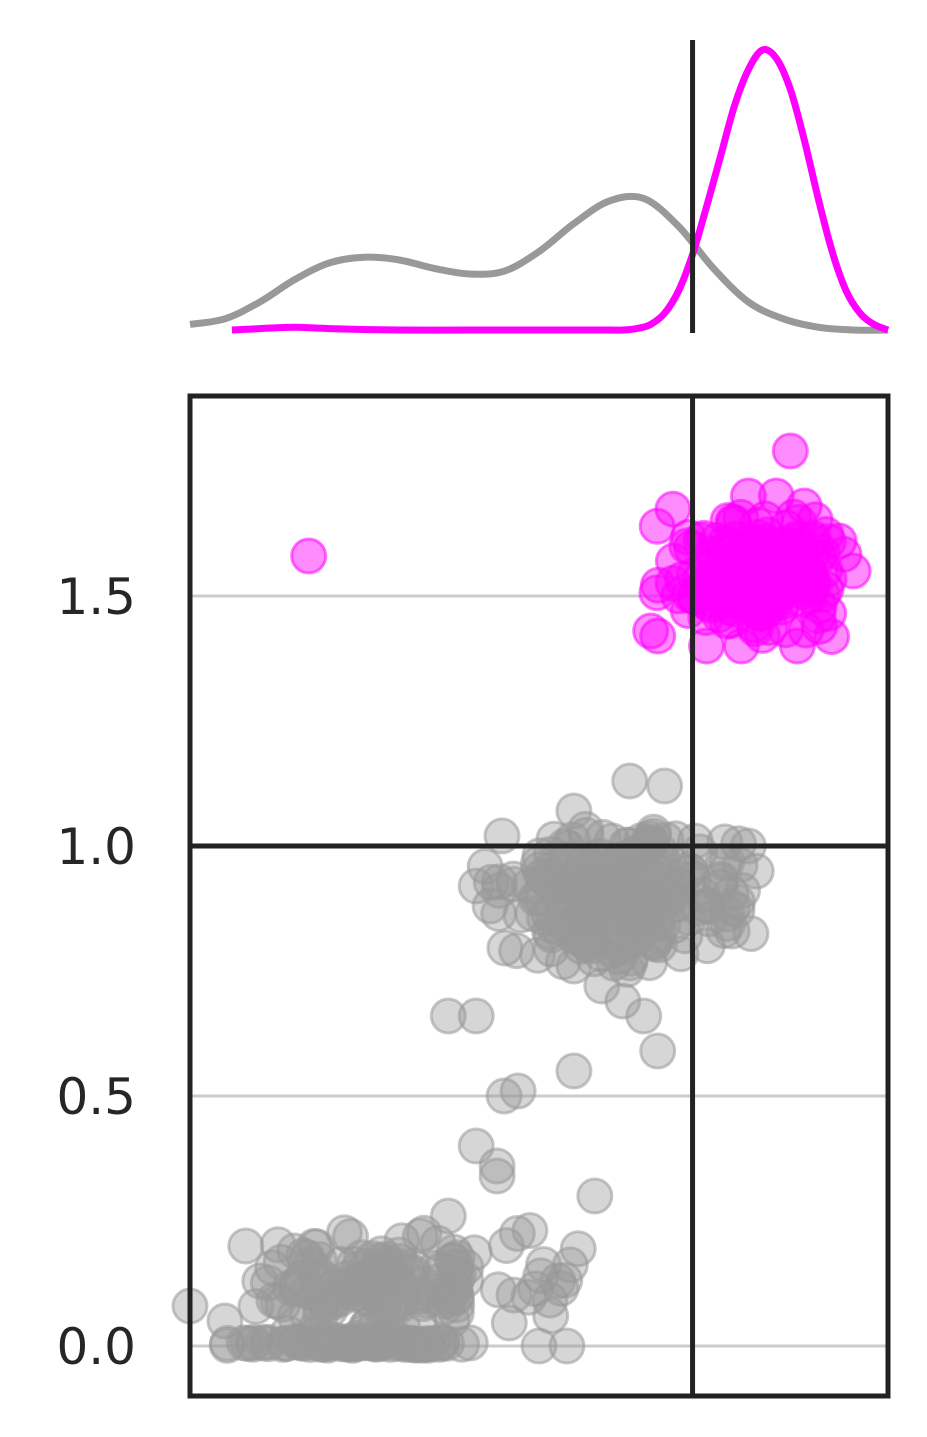 This screenshot has width=927, height=1437. Describe the element at coordinates (96, 1347) in the screenshot. I see `ytick-label-0: 0.0` at that location.